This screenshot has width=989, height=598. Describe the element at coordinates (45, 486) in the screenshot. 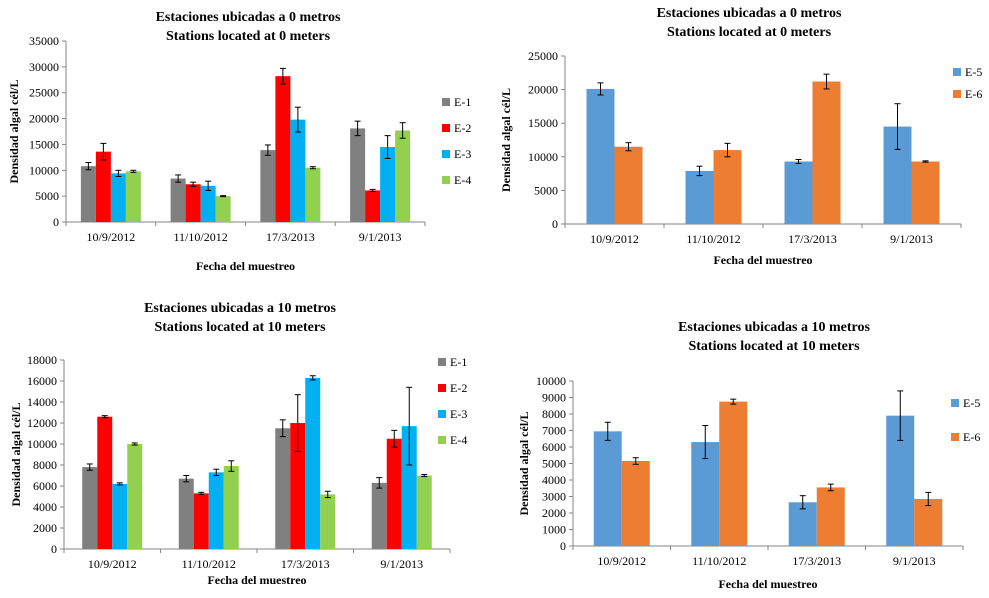

I see `y-tick-label: 6000` at that location.